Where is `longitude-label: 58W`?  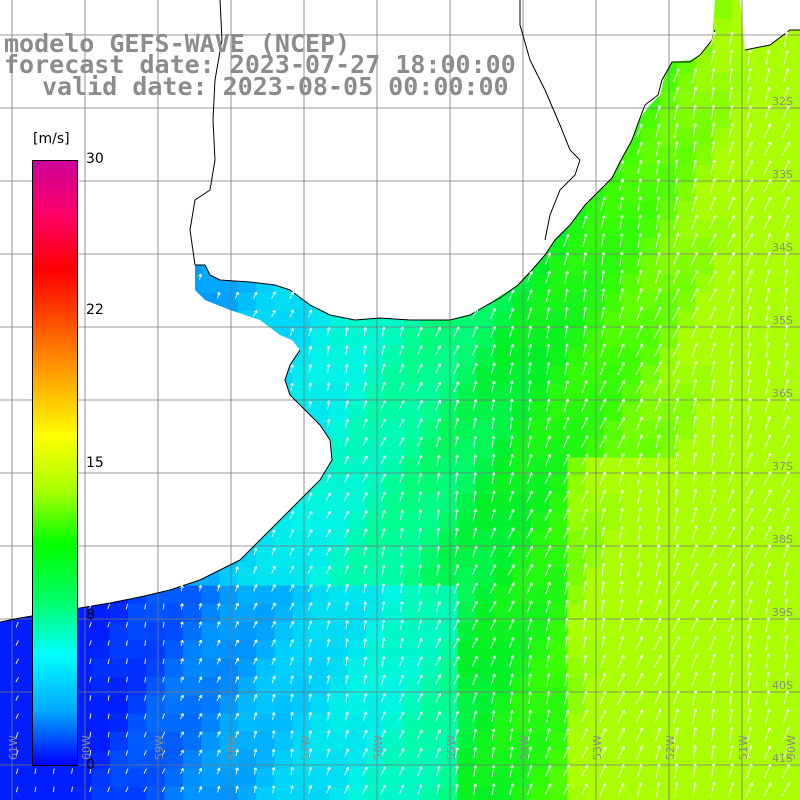
longitude-label: 58W is located at coordinates (232, 747).